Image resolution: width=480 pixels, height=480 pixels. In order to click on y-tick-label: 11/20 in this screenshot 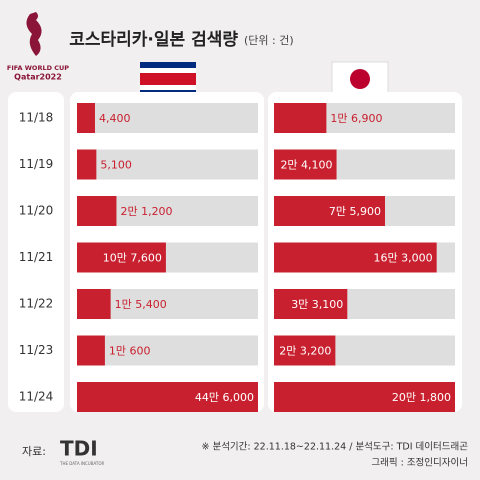, I will do `click(36, 211)`.